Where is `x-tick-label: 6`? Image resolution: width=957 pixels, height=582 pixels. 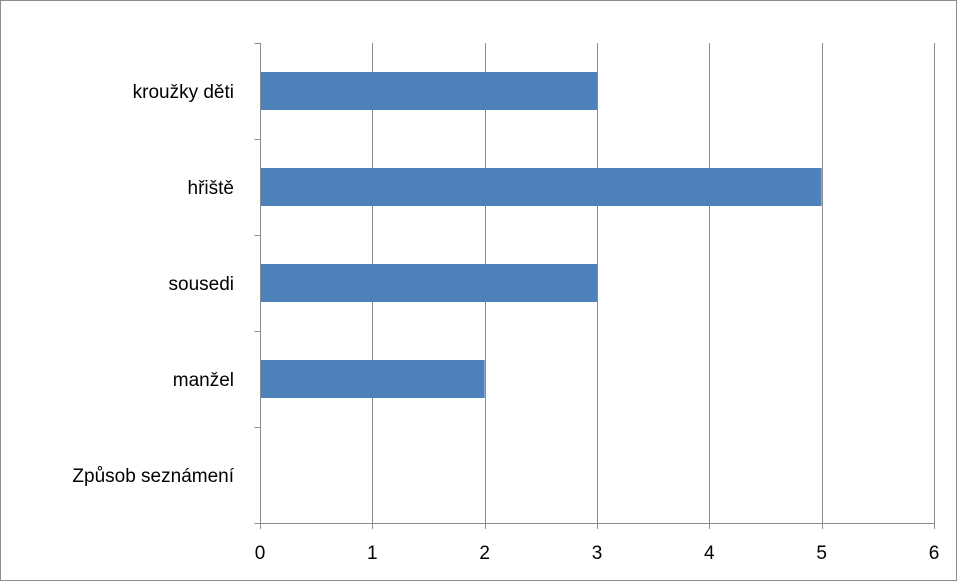 x-tick-label: 6 is located at coordinates (934, 553).